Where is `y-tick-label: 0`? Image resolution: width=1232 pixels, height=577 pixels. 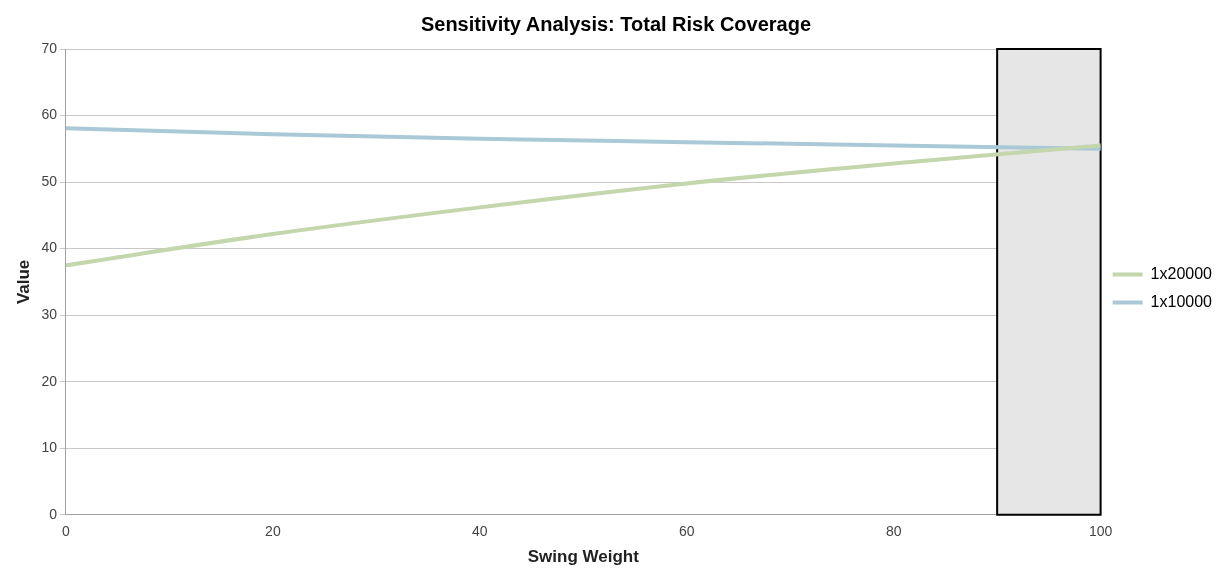 y-tick-label: 0 is located at coordinates (53, 513).